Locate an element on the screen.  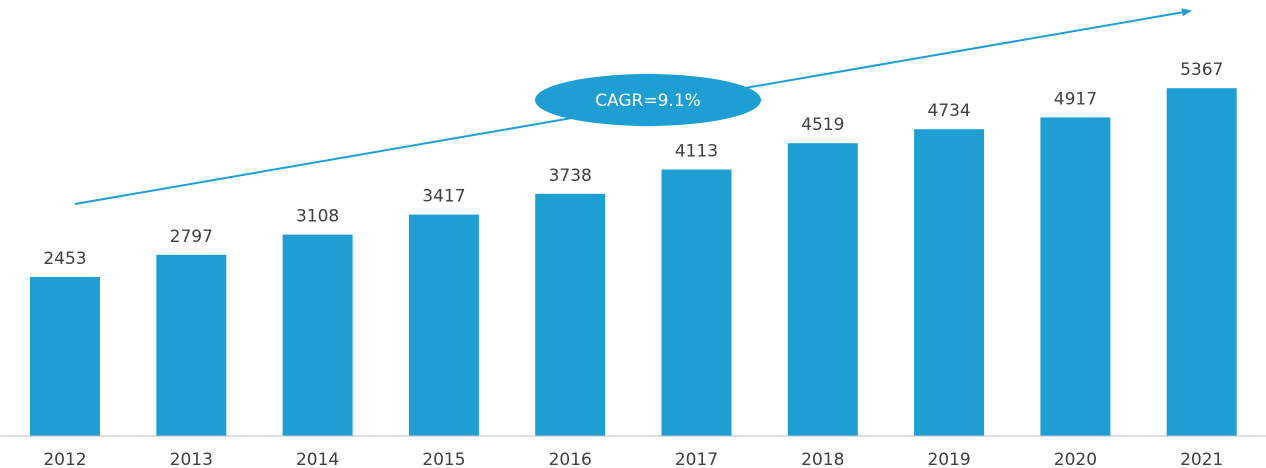
bar-2015 is located at coordinates (443, 325).